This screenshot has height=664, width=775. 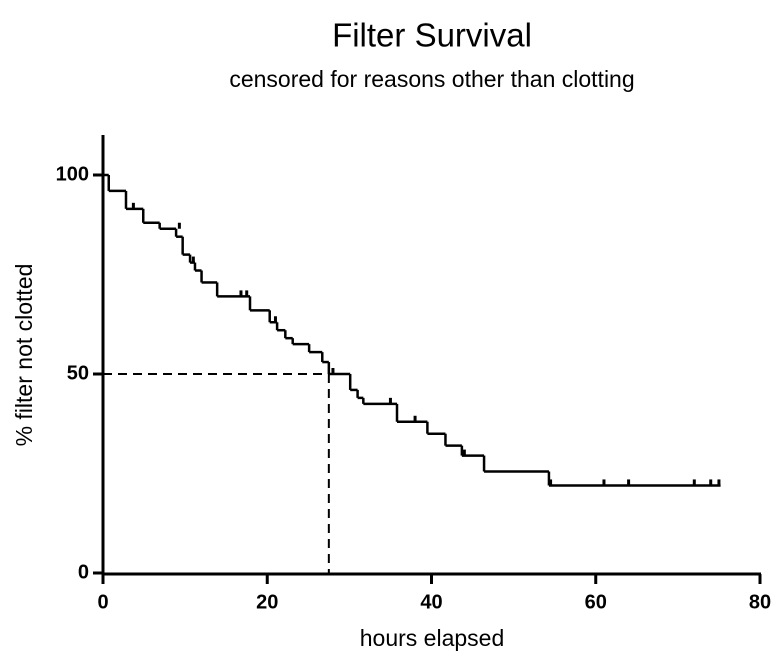 I want to click on x-tick-label: 20, so click(x=267, y=602).